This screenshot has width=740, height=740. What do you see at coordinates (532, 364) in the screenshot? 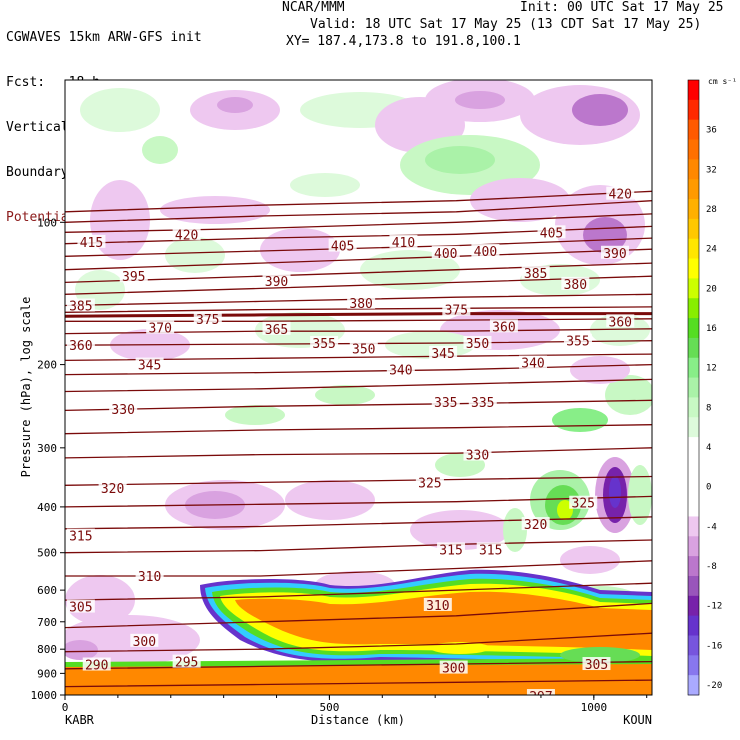
I see `theta-label: 340` at bounding box center [532, 364].